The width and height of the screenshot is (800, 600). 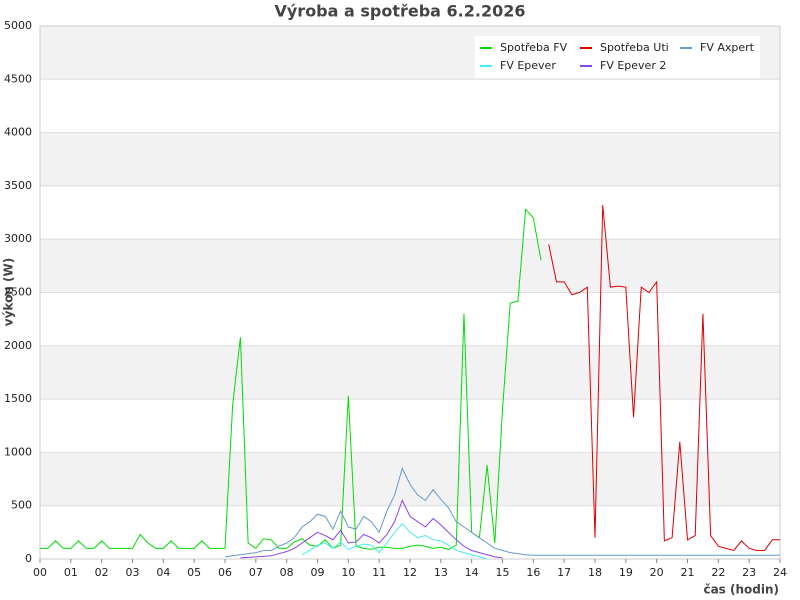 What do you see at coordinates (21, 505) in the screenshot?
I see `y-tick-label: 500` at bounding box center [21, 505].